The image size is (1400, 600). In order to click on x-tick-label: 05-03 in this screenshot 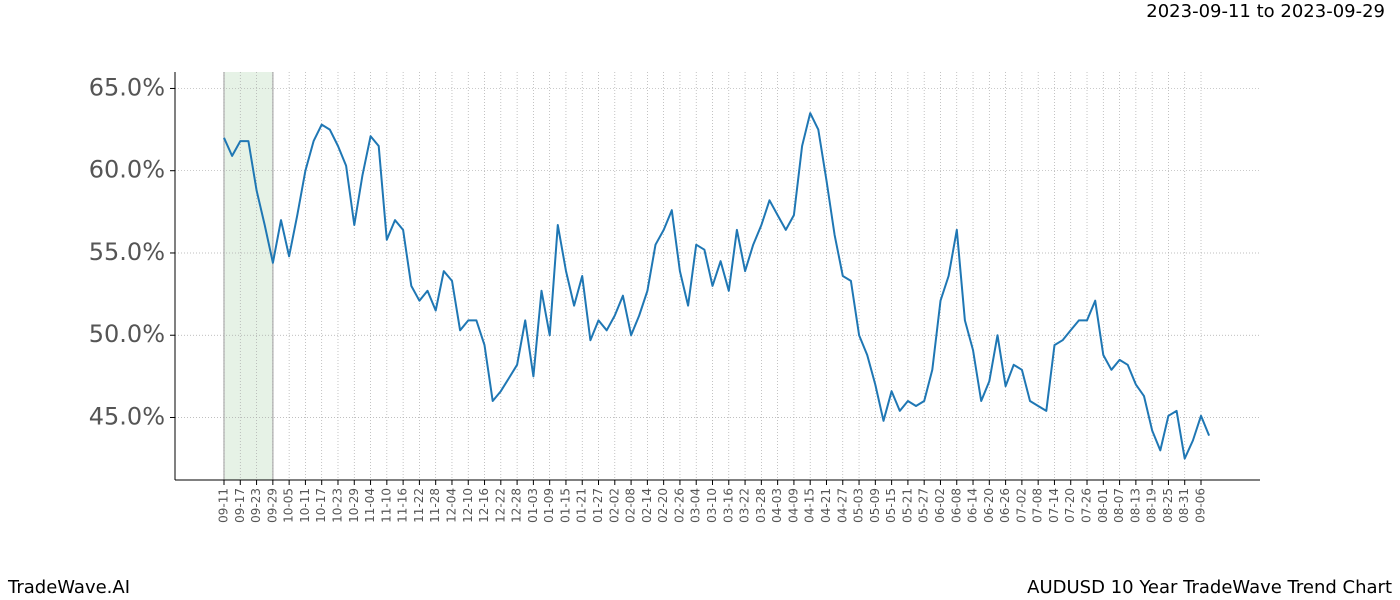, I will do `click(859, 505)`.